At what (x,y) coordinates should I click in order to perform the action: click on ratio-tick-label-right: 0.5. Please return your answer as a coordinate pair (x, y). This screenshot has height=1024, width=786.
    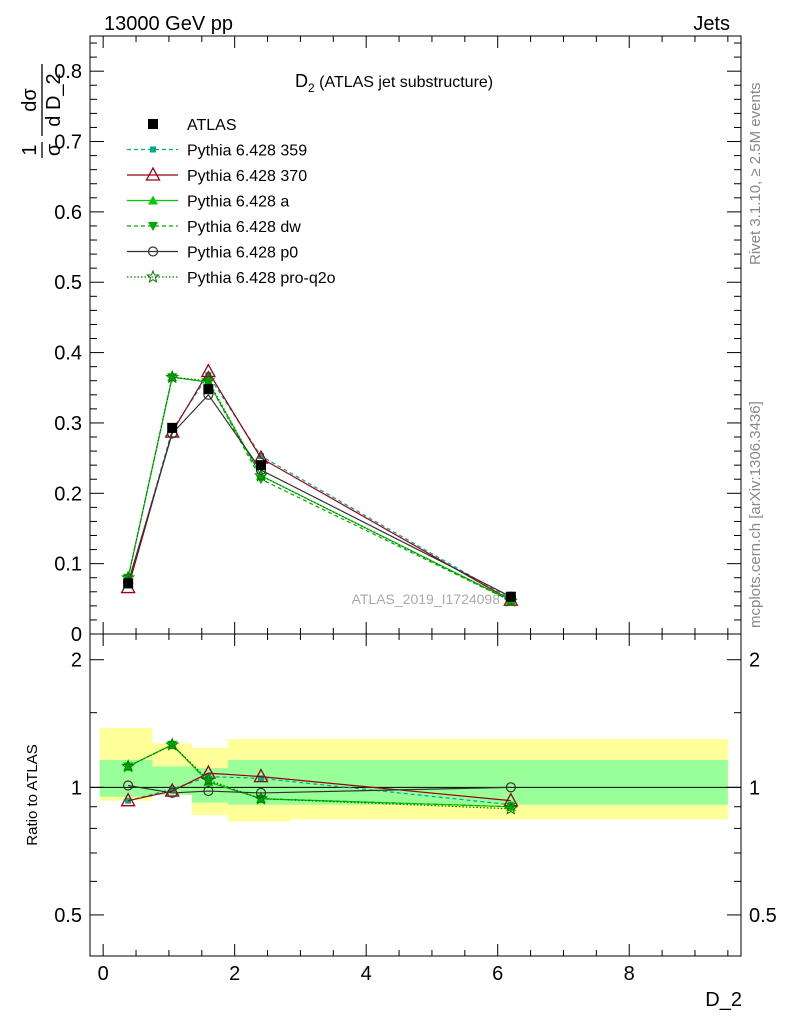
    Looking at the image, I should click on (763, 916).